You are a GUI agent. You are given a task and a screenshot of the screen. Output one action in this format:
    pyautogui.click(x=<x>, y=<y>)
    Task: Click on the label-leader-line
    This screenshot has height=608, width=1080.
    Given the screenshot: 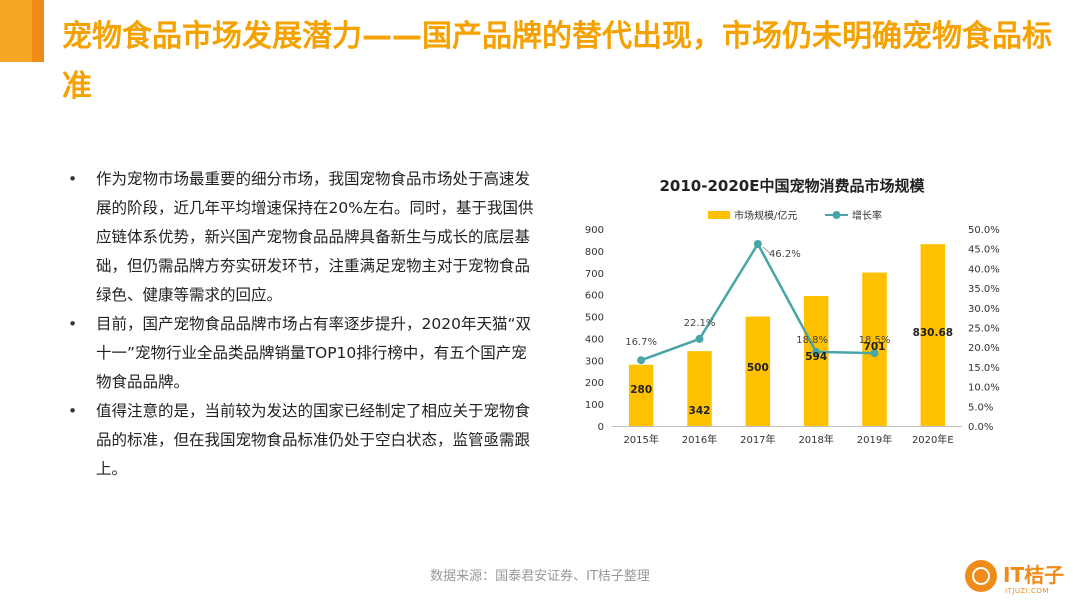 What is the action you would take?
    pyautogui.click(x=766, y=250)
    